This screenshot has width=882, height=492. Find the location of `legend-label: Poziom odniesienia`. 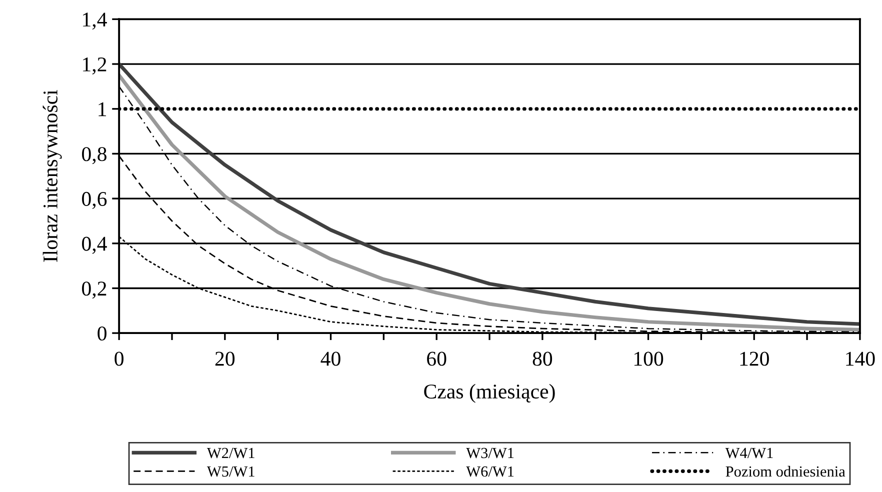

legend-label: Poziom odniesienia is located at coordinates (786, 471).